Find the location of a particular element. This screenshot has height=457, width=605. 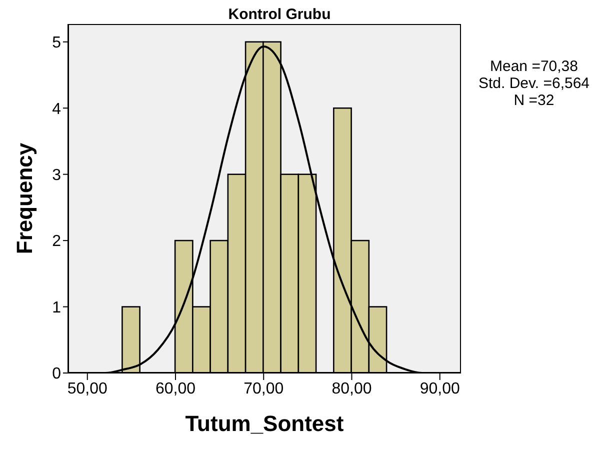

text: N =32 is located at coordinates (534, 100).